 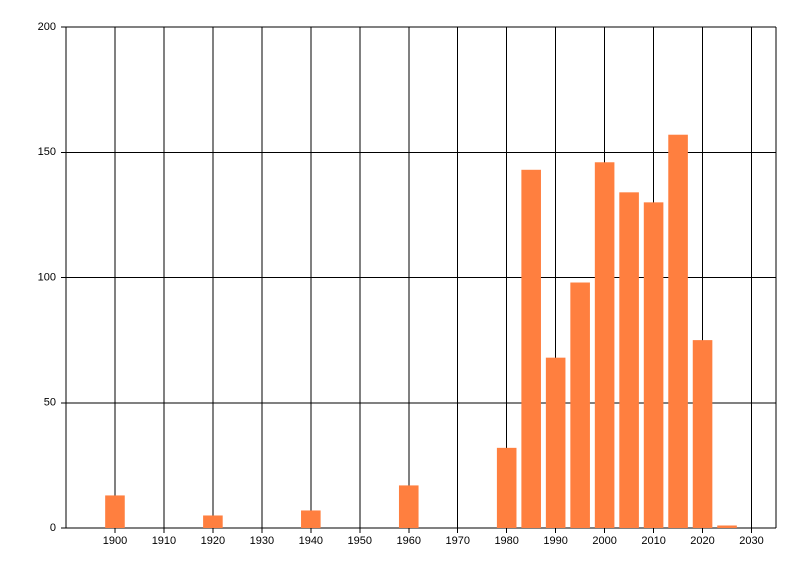 I want to click on x-tick-label: 1910, so click(x=164, y=541).